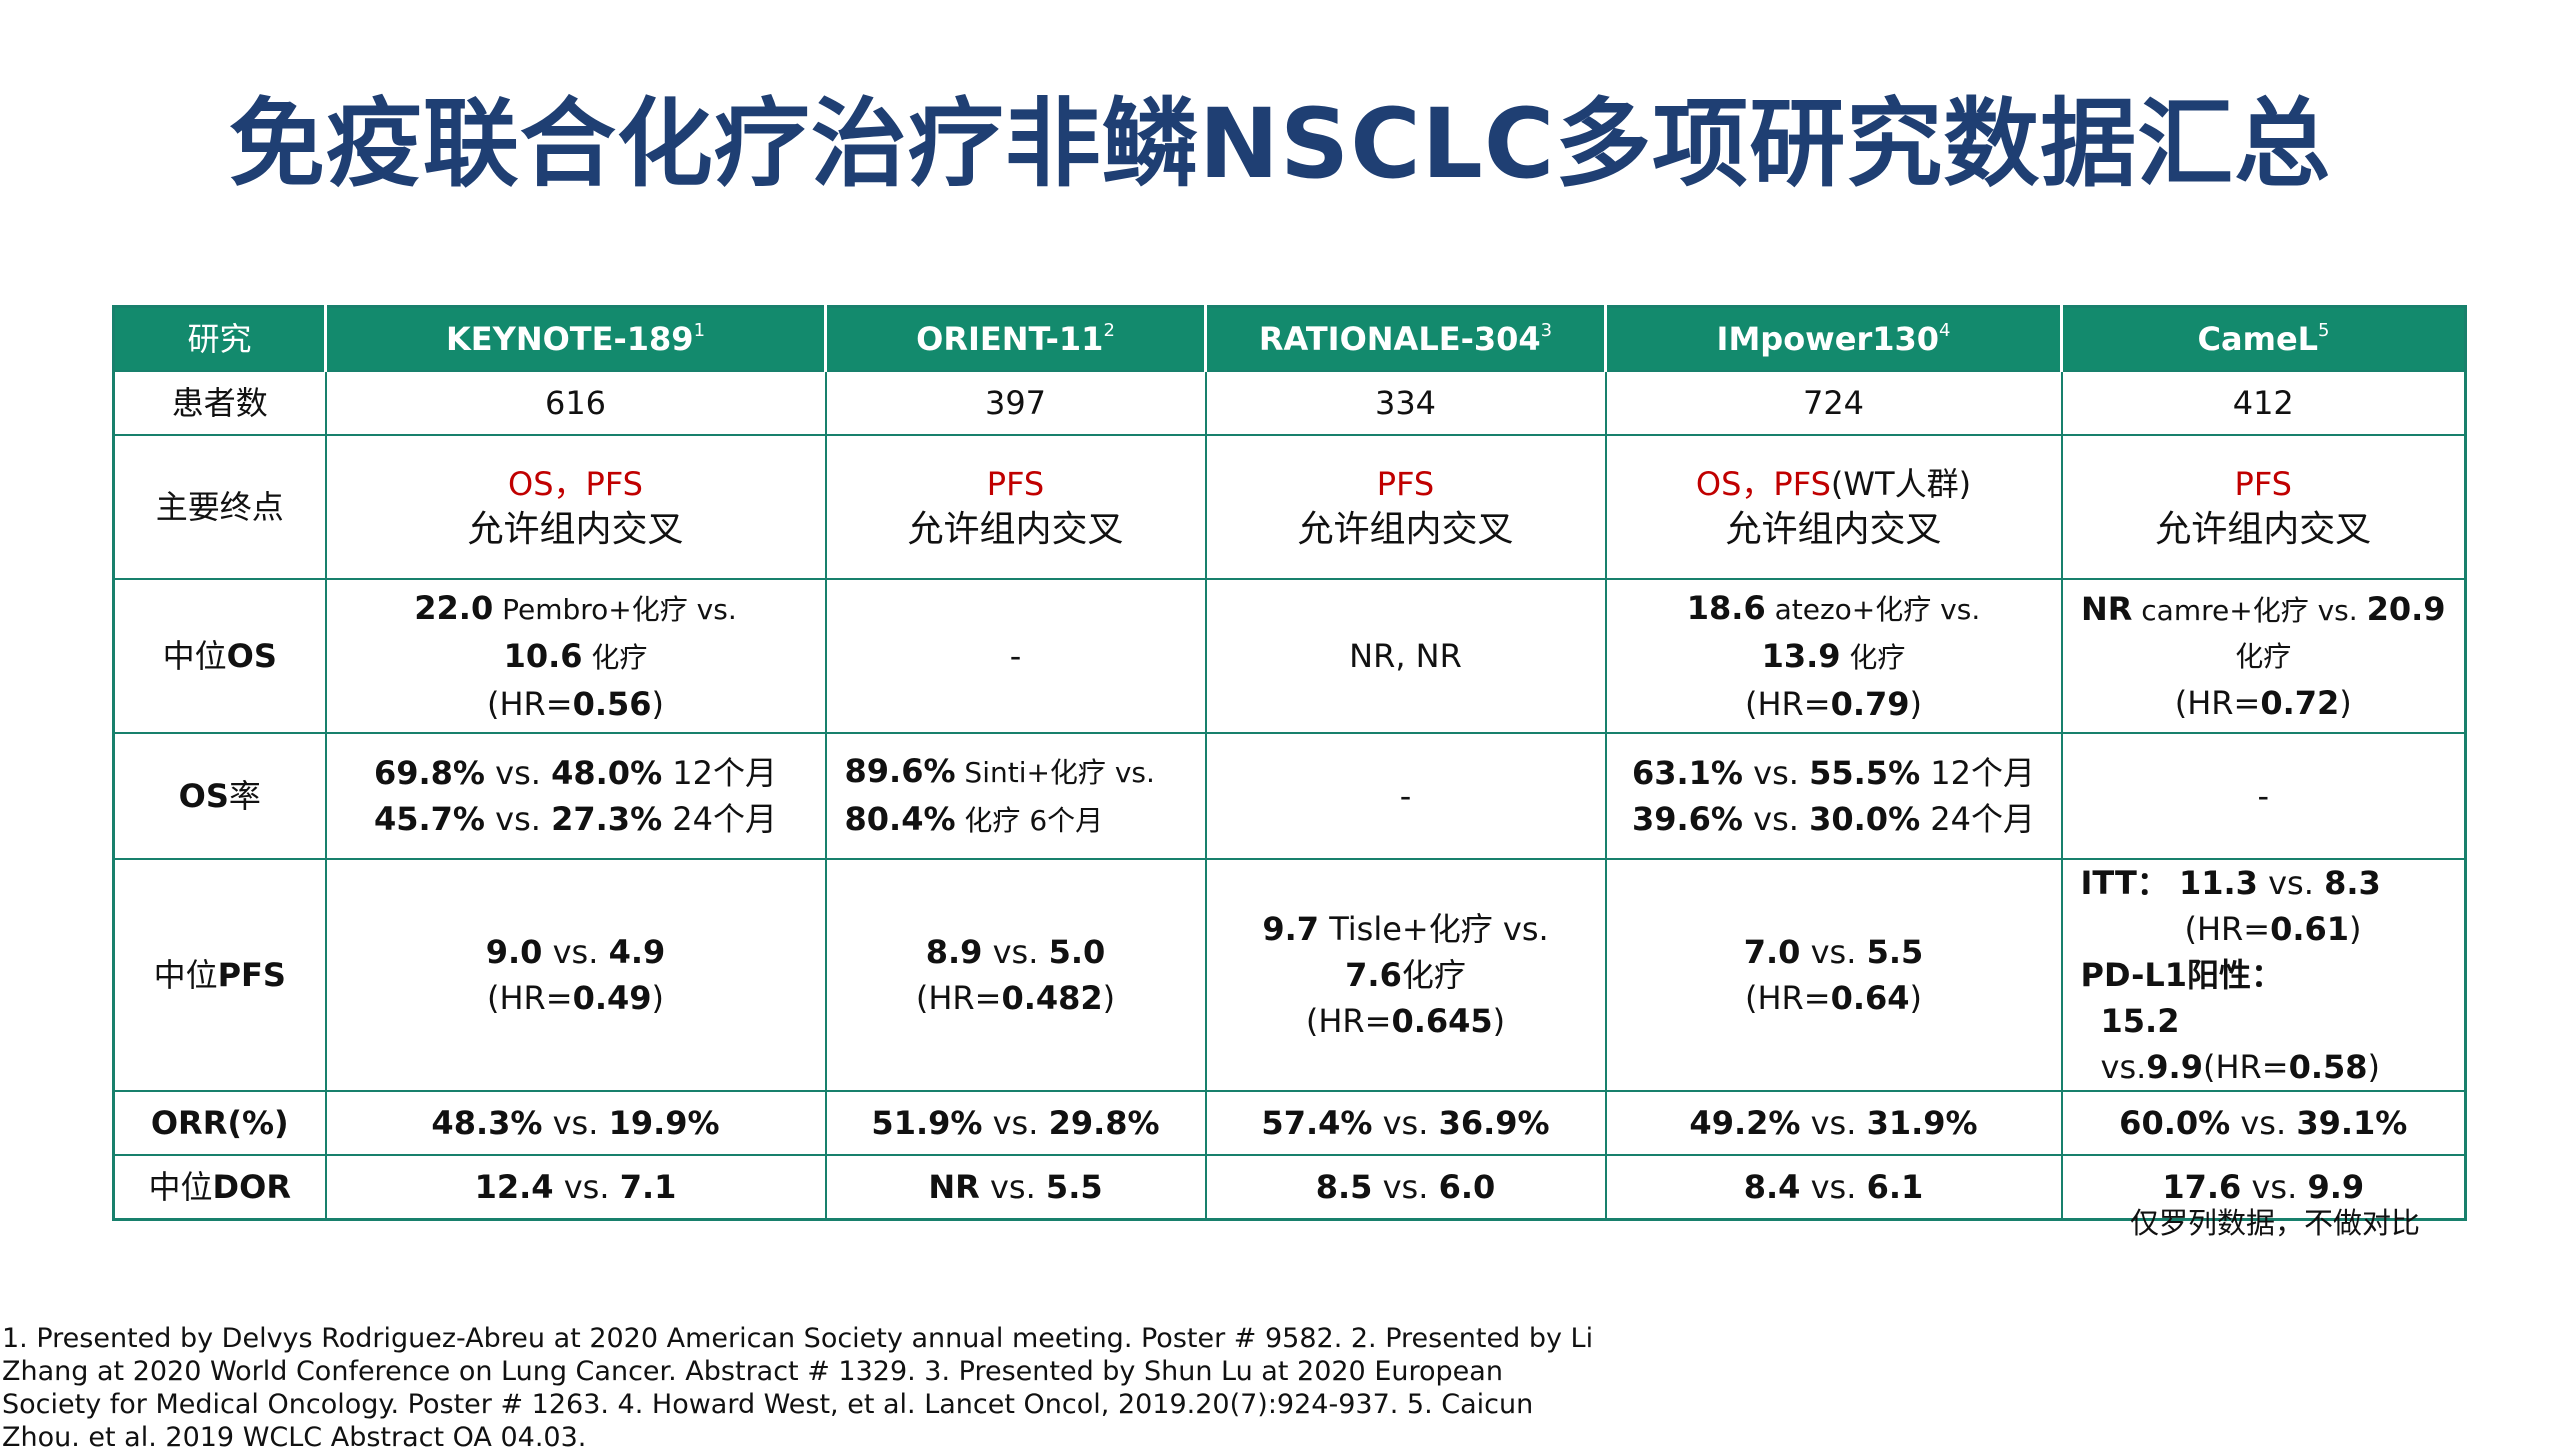 This screenshot has width=2560, height=1454. Describe the element at coordinates (1405, 1123) in the screenshot. I see `cell-orr-3: 57.4% vs. 36.9%` at that location.